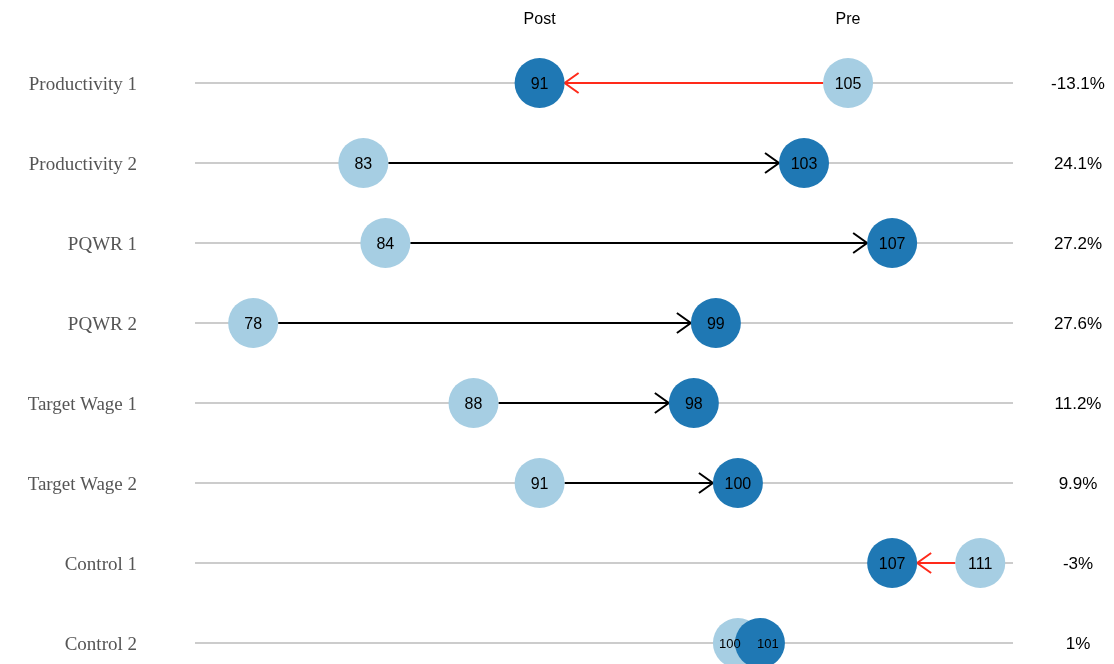 This screenshot has height=664, width=1114. What do you see at coordinates (82, 163) in the screenshot?
I see `y-tick-label: Productivity 2` at bounding box center [82, 163].